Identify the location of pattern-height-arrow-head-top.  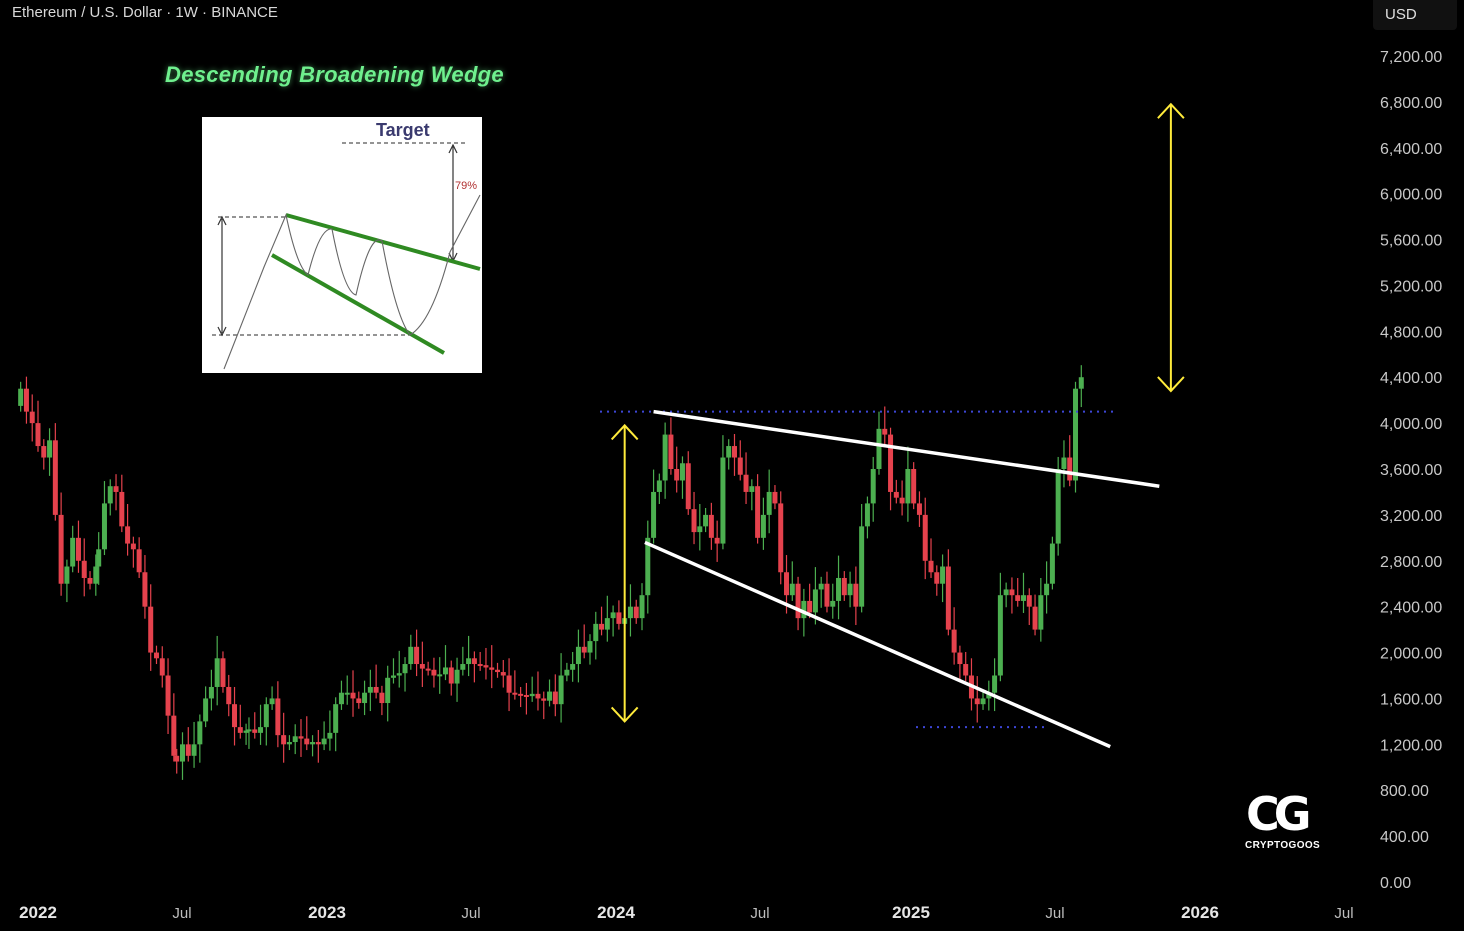
(624, 432).